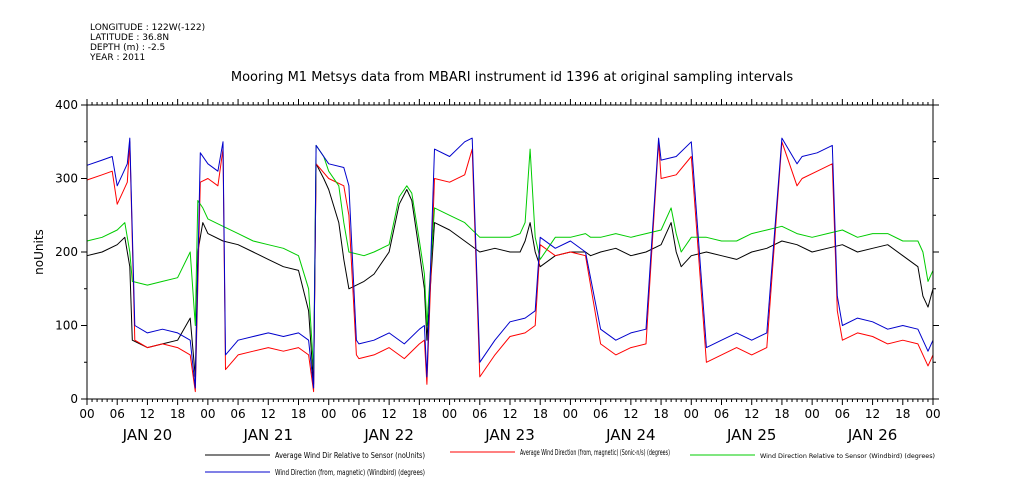 The image size is (1009, 504). I want to click on x-day-label: JAN 26, so click(872, 435).